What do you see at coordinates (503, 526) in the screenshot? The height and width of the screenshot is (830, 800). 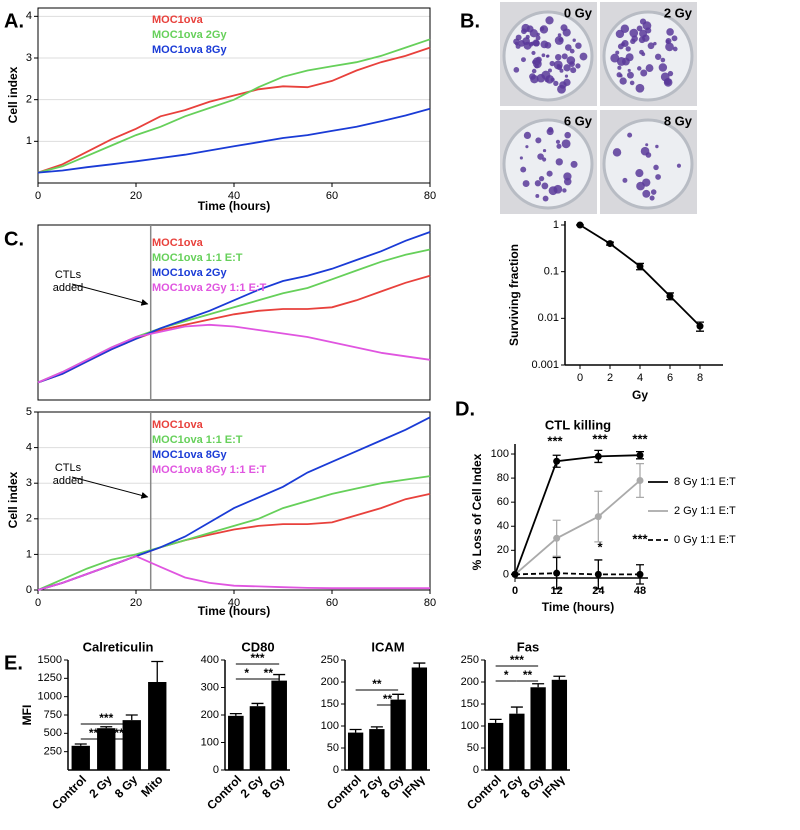 I see `y-tick-label: 40` at bounding box center [503, 526].